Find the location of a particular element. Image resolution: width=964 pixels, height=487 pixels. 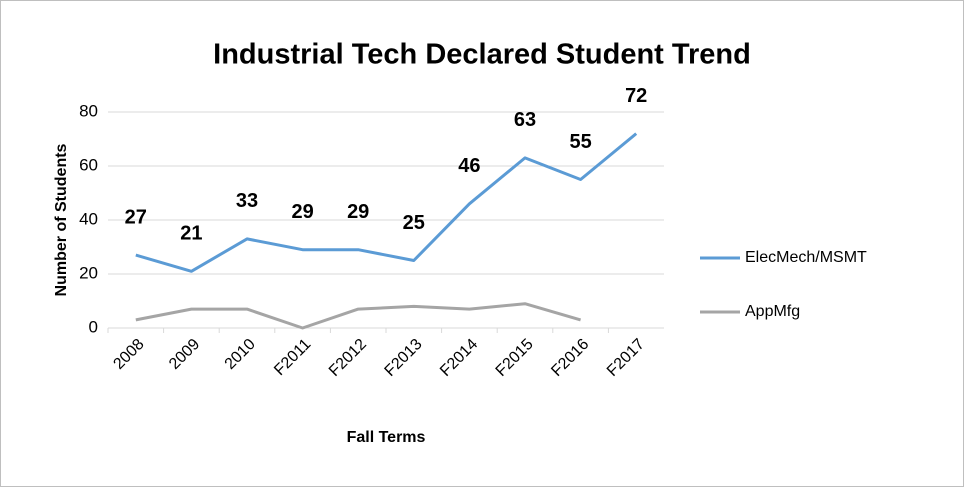

data-label: 55 is located at coordinates (580, 142).